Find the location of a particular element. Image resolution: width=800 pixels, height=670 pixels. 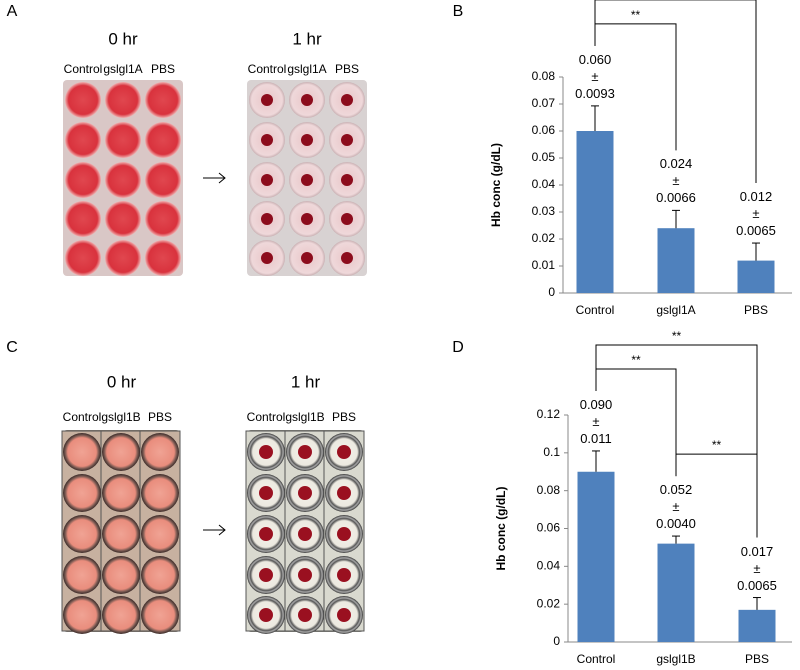

x-tick-label: gslgl1B is located at coordinates (675, 659).